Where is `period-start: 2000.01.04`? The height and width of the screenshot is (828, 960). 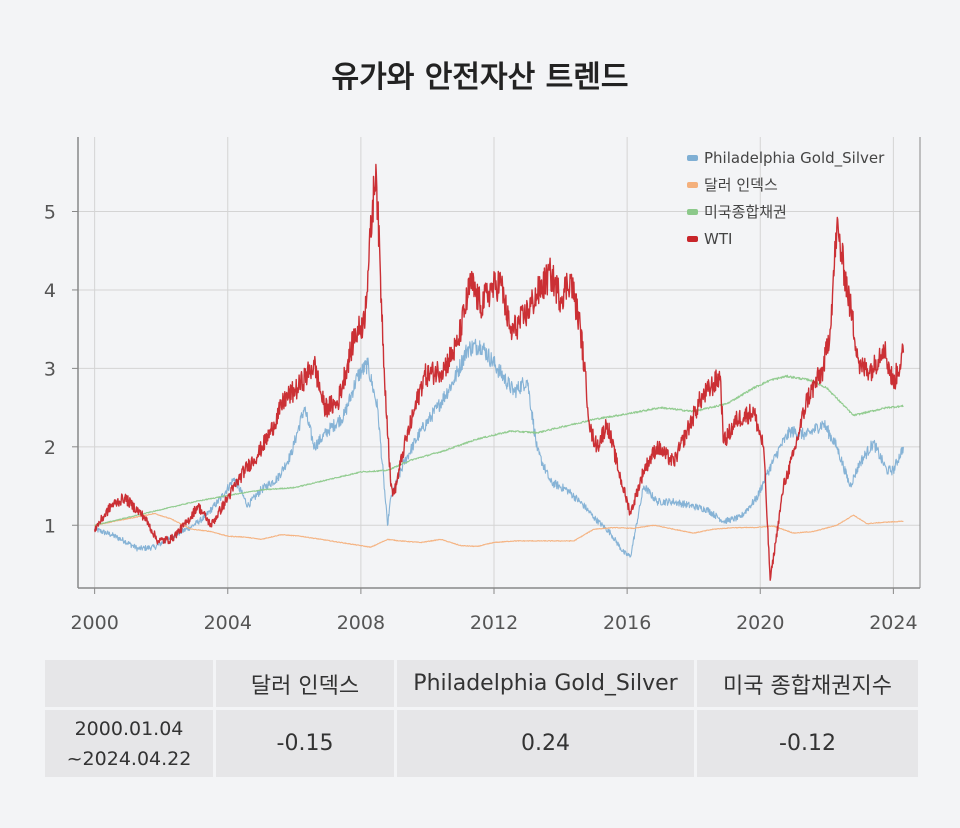
period-start: 2000.01.04 is located at coordinates (129, 728).